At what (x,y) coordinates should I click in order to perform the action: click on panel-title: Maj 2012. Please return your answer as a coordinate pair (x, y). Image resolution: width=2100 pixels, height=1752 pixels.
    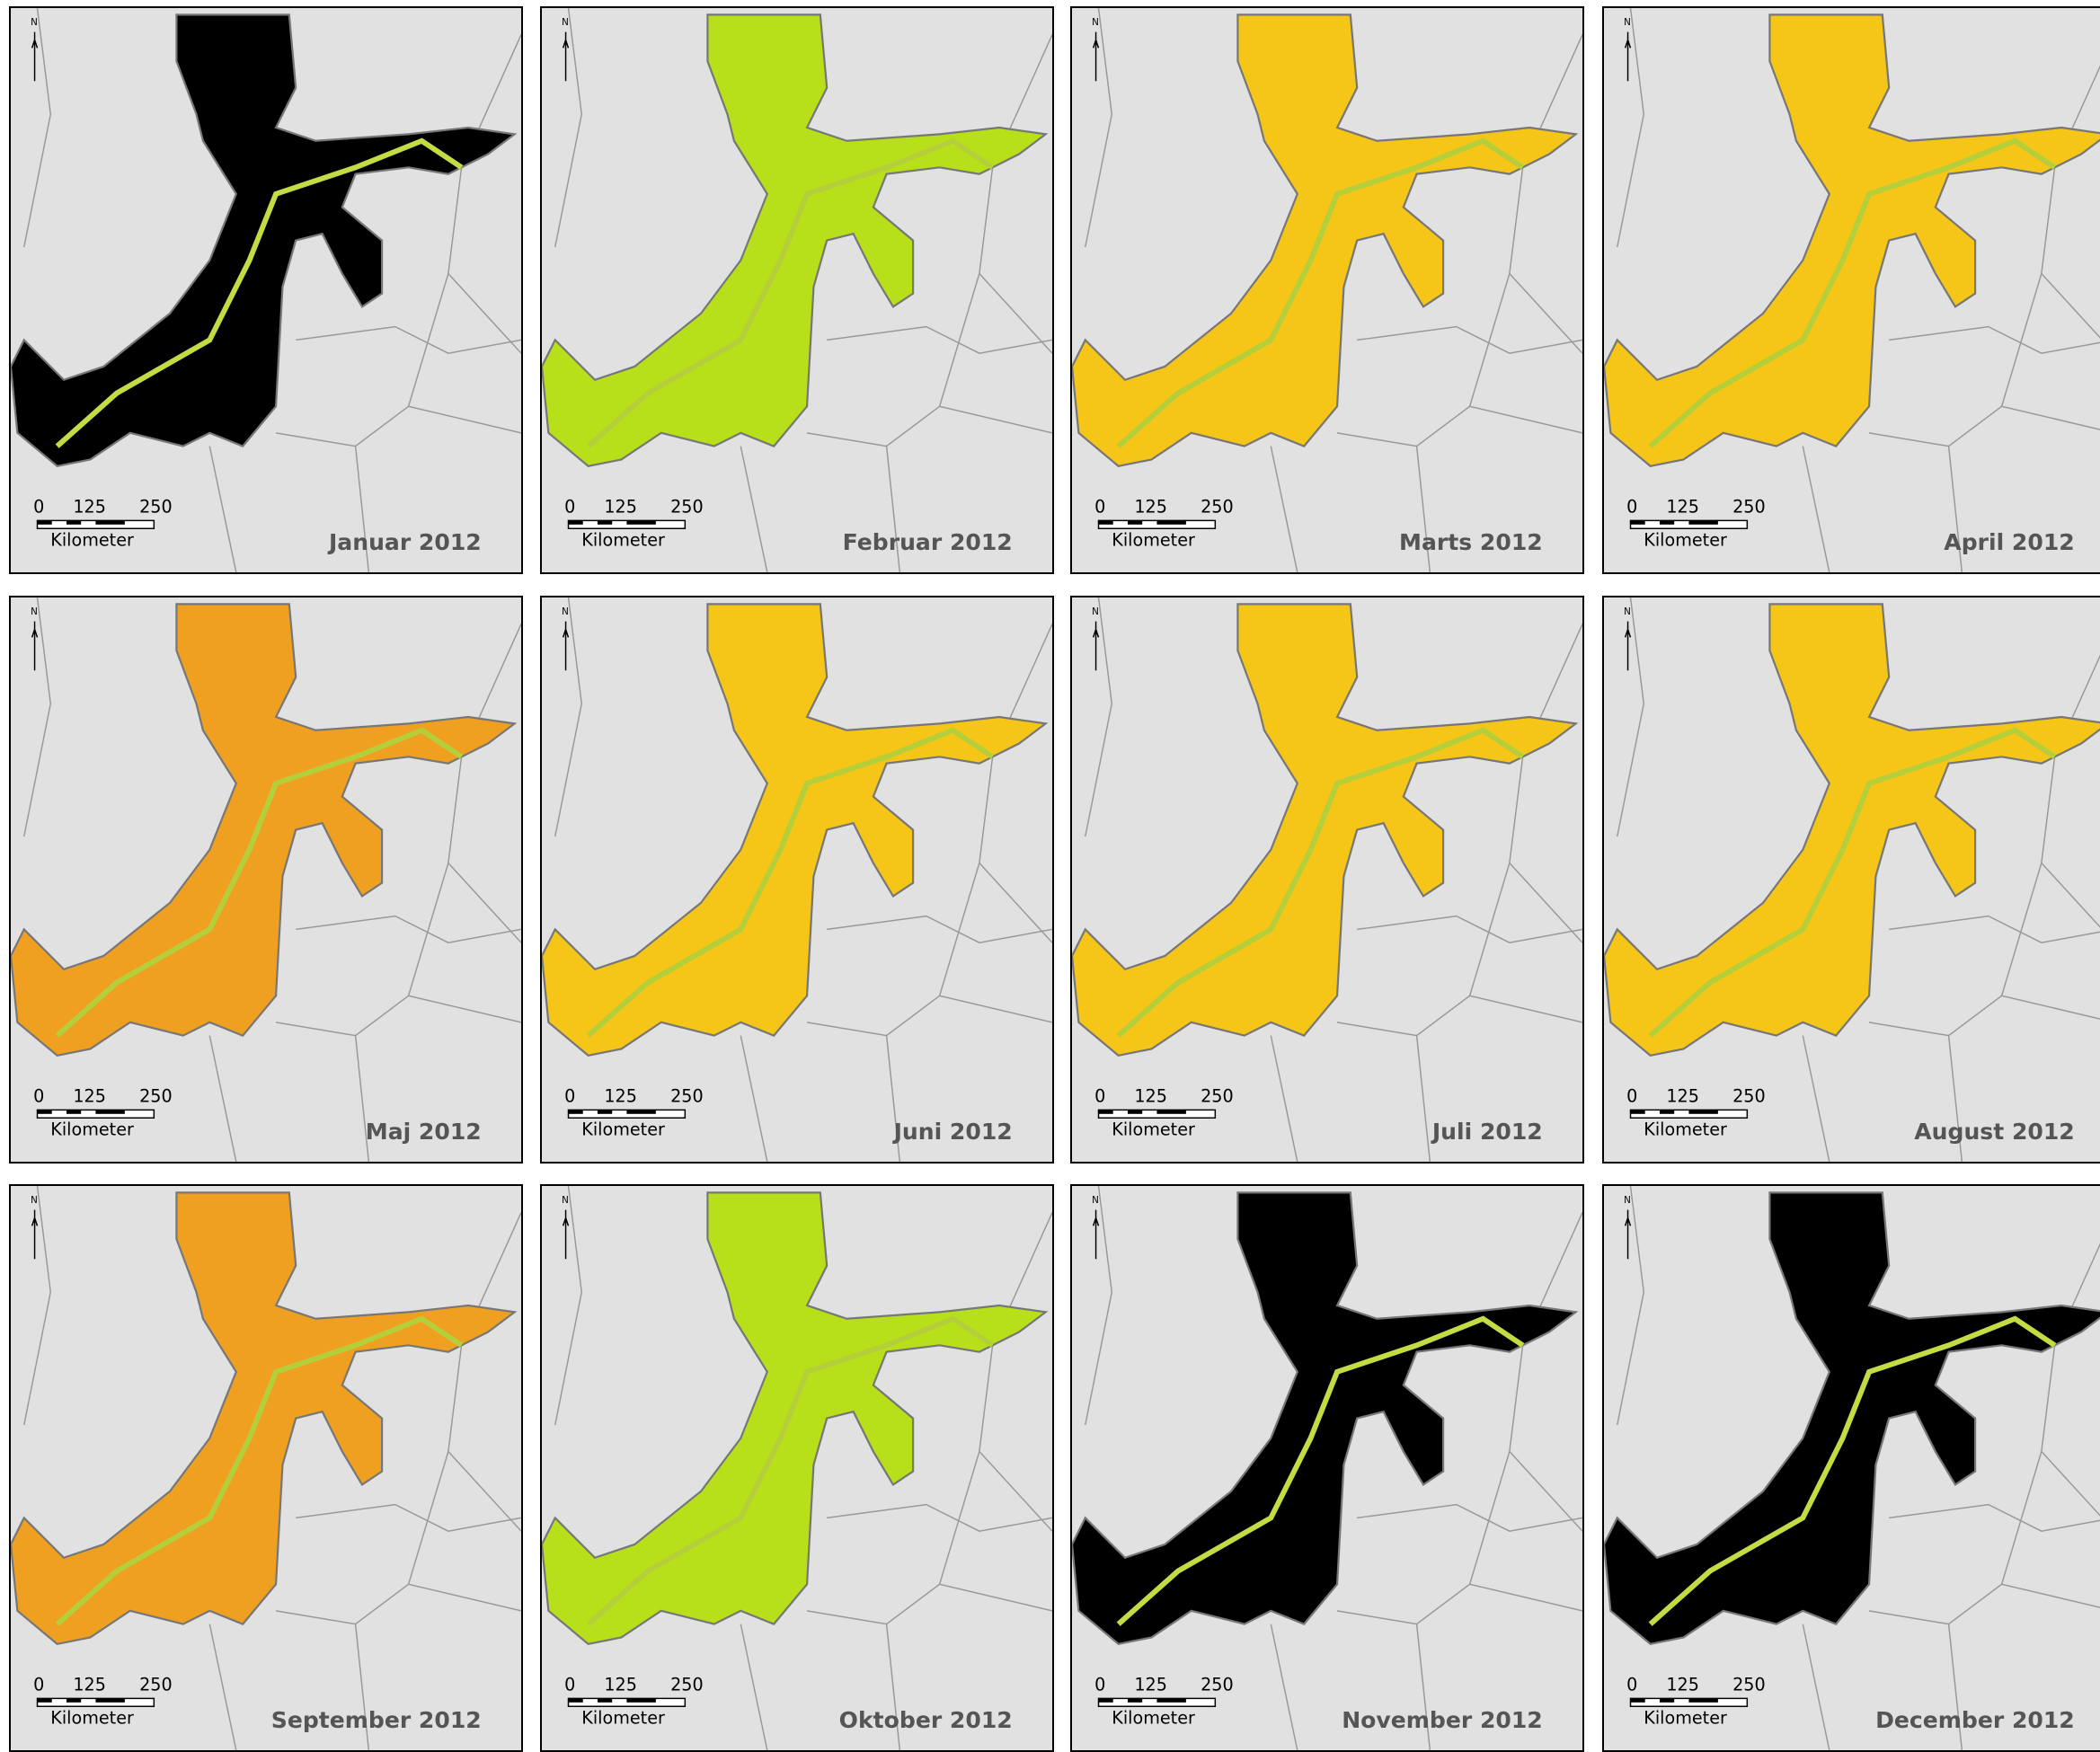
    Looking at the image, I should click on (424, 1132).